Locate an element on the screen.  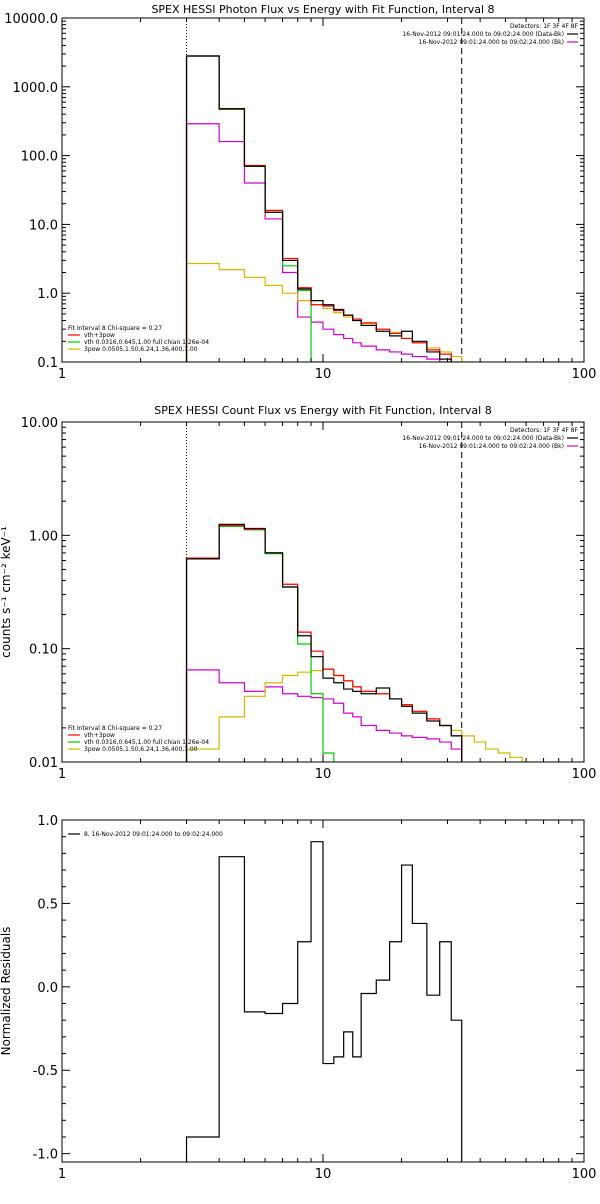
y-tick-label: 10.00 is located at coordinates (39, 423).